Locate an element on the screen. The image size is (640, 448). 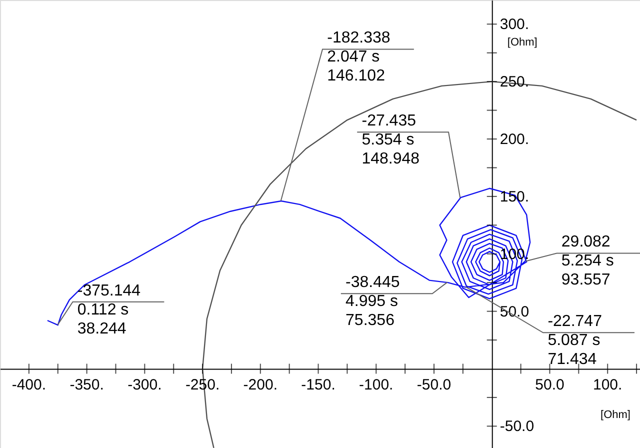
y-tick-label: -50.0 is located at coordinates (517, 427).